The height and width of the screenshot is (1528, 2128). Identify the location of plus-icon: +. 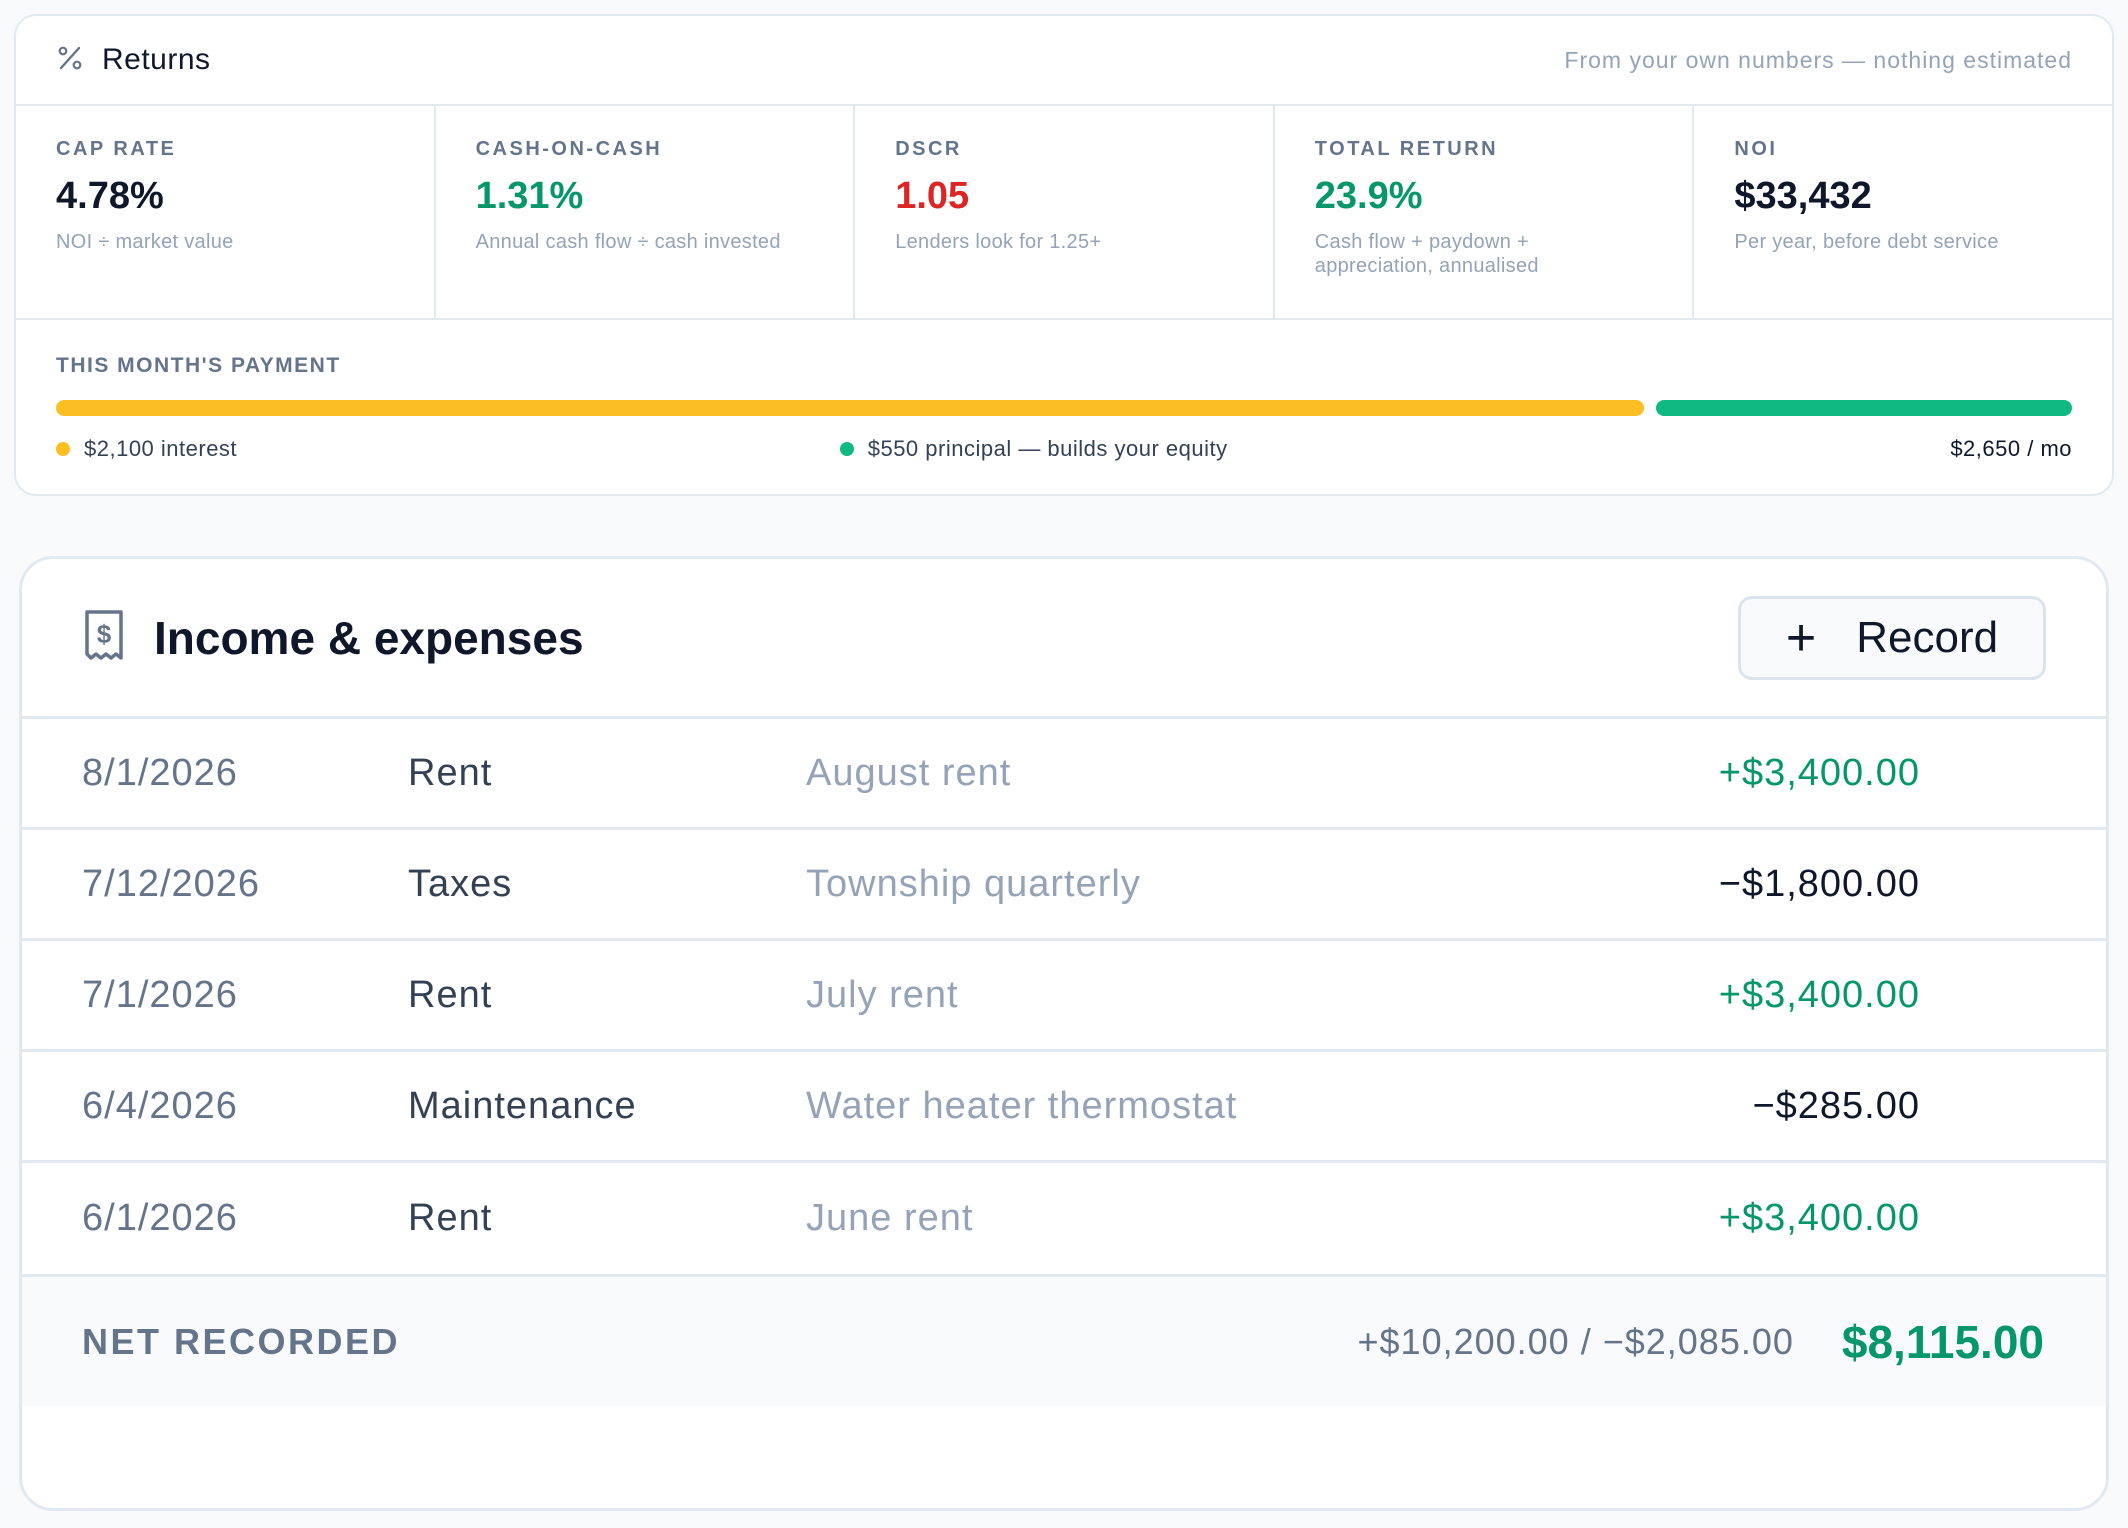
(1801, 637).